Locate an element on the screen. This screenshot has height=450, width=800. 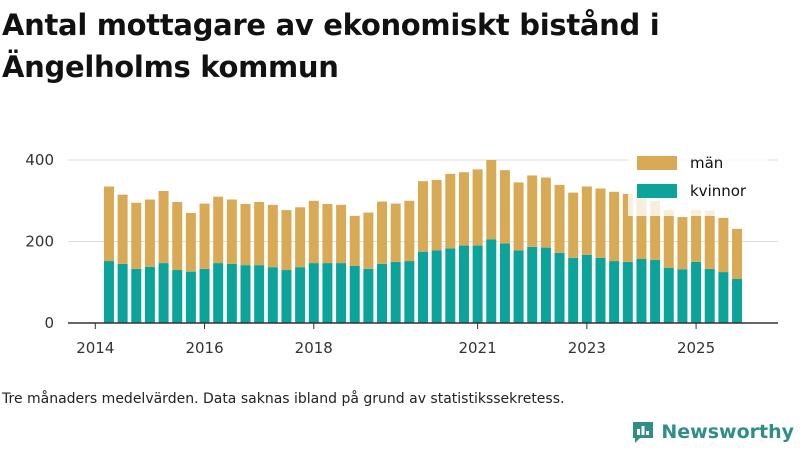
x-tick-label: 2021 is located at coordinates (478, 348).